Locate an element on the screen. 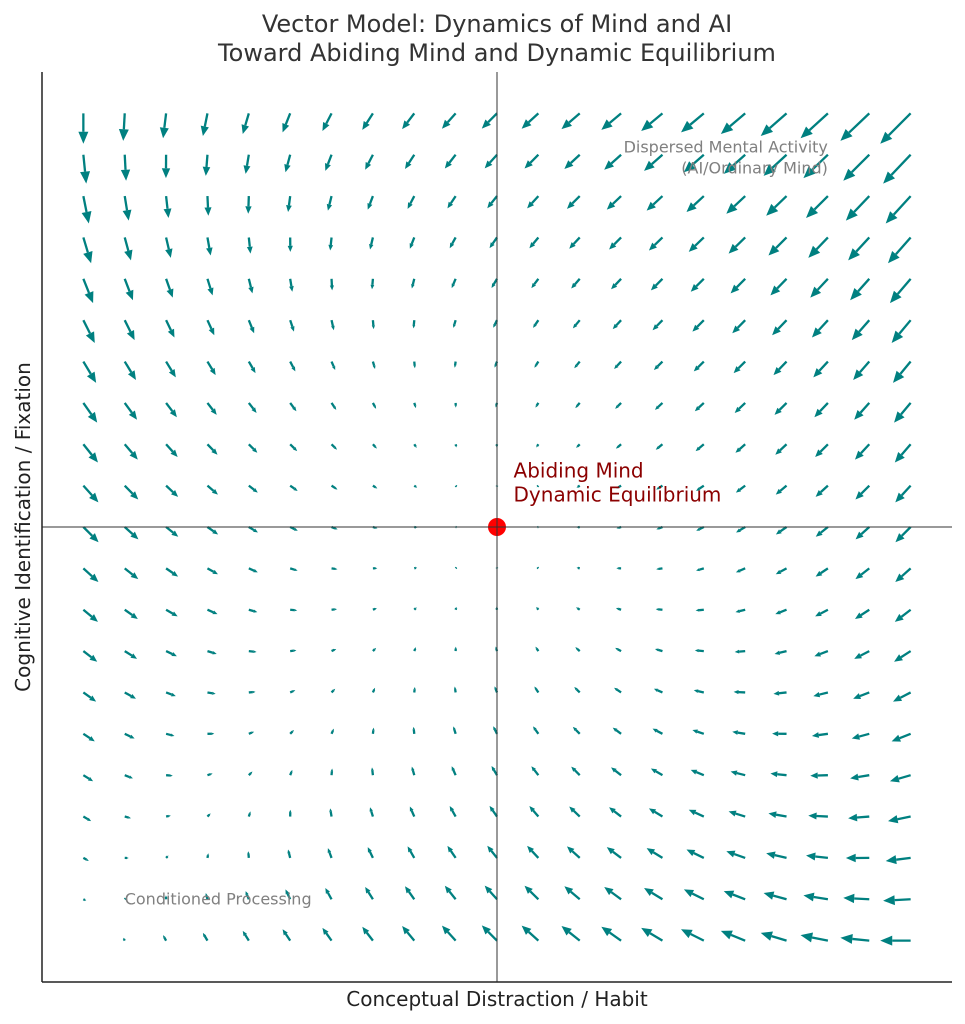  annotation-line: Abiding Mind is located at coordinates (579, 470).